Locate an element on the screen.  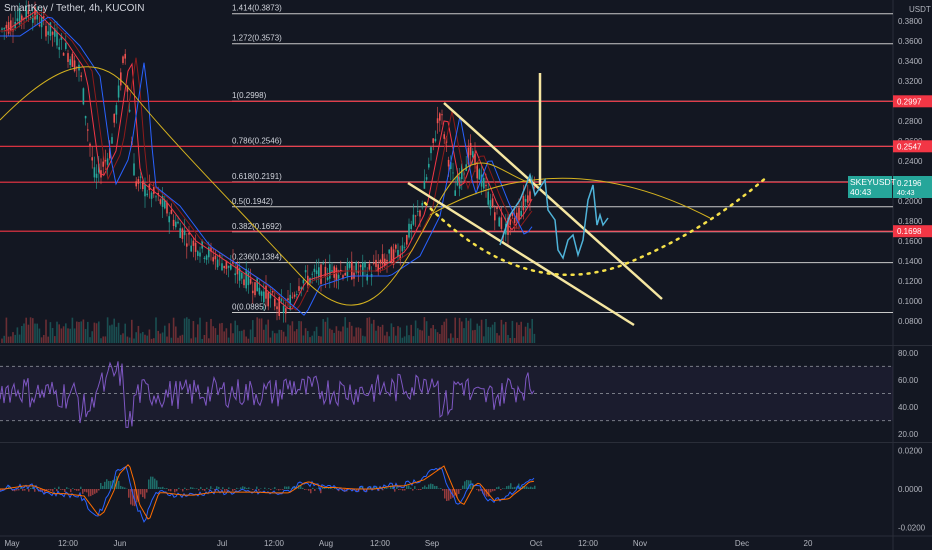
time-tick-label: Sep is located at coordinates (432, 543).